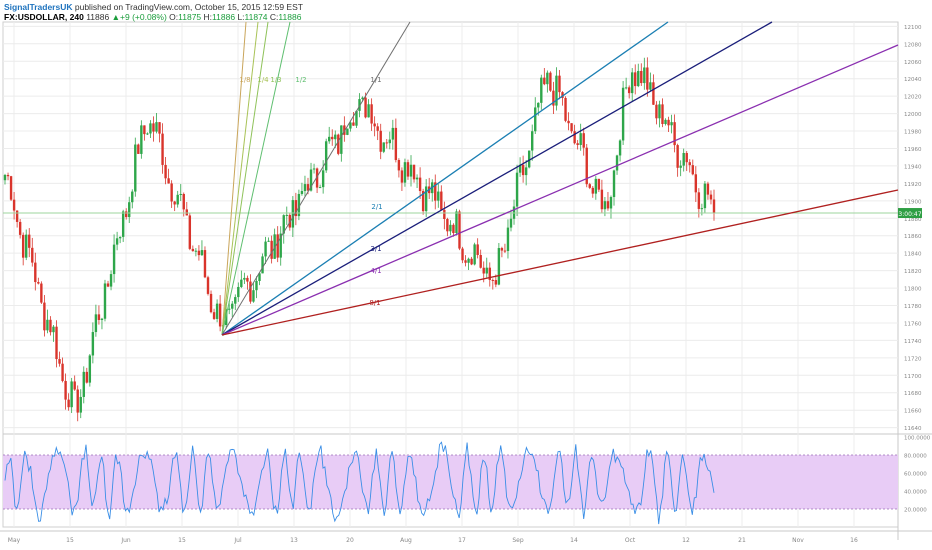 This screenshot has height=550, width=932. I want to click on time-tick-label: 17, so click(462, 540).